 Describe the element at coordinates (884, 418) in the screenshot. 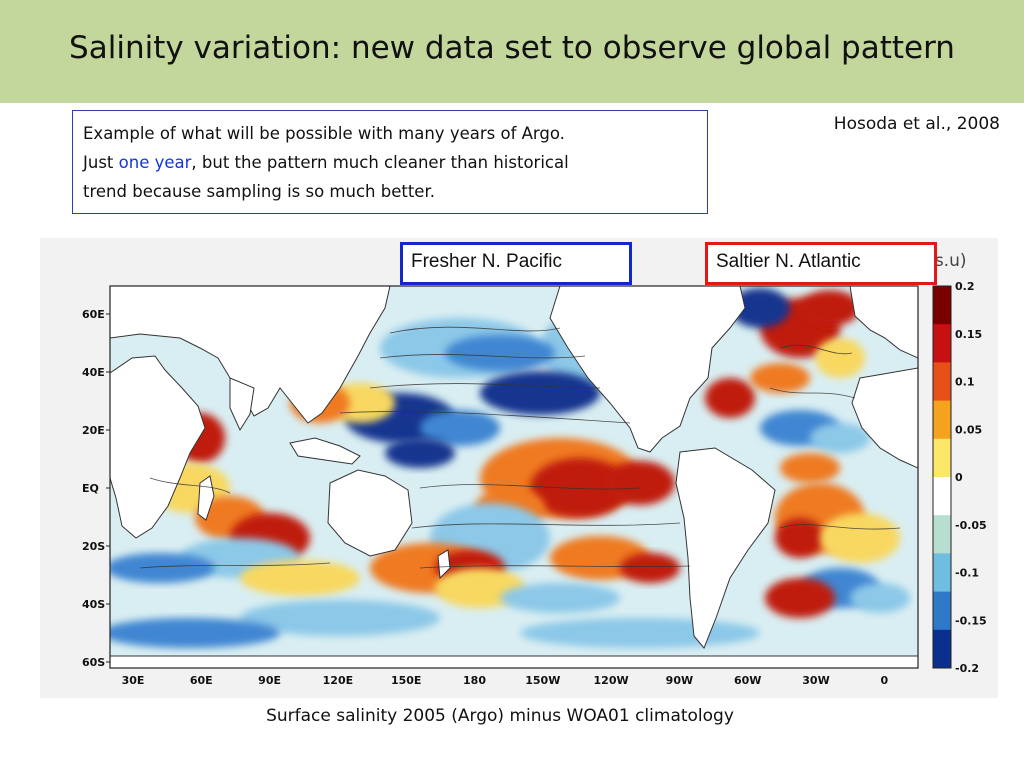

I see `land-west-africa` at that location.